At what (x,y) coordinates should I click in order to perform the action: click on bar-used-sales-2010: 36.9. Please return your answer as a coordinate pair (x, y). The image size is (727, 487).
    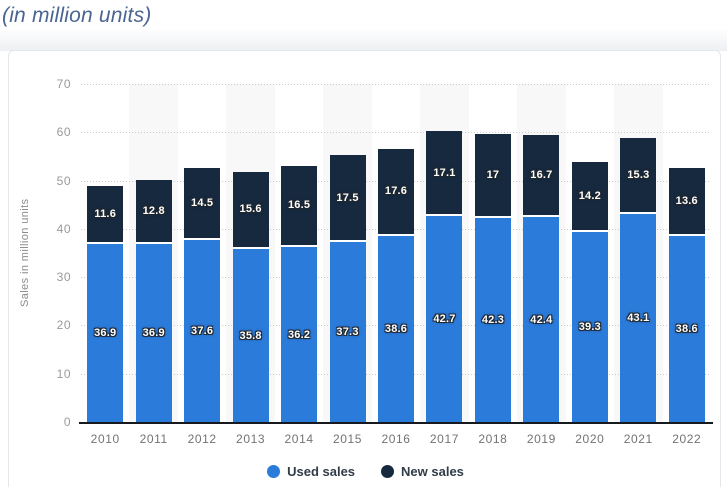
    Looking at the image, I should click on (105, 332).